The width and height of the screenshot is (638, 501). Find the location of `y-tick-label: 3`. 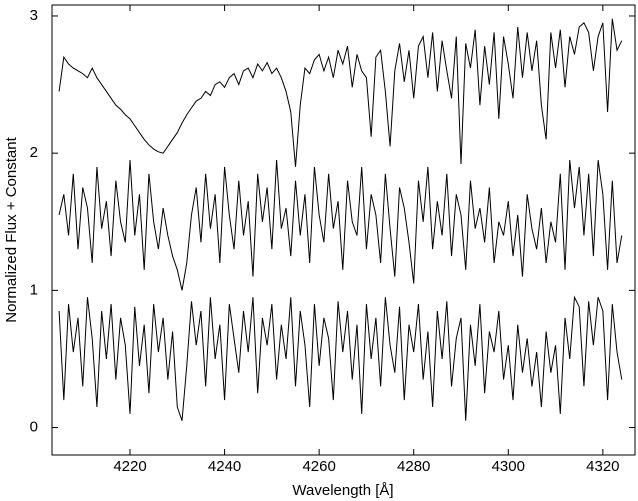

y-tick-label: 3 is located at coordinates (34, 15).